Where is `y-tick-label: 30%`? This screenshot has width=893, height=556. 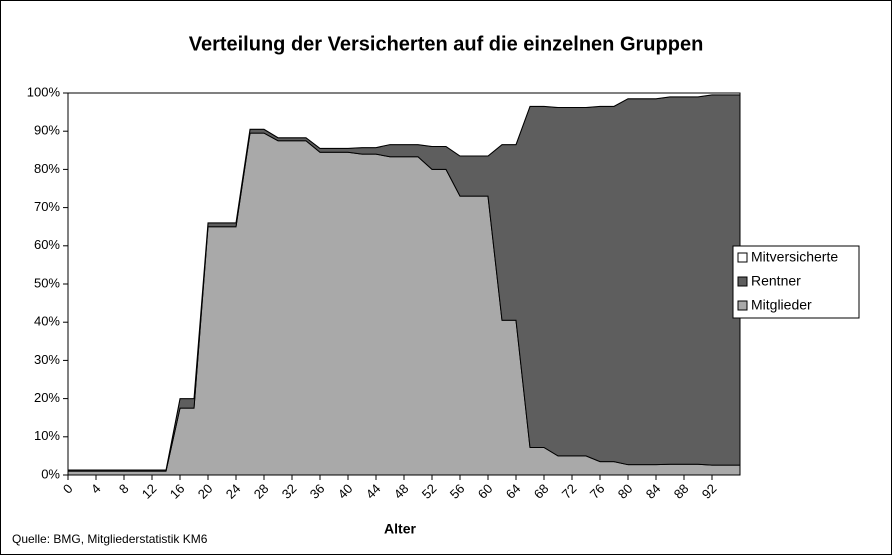 y-tick-label: 30% is located at coordinates (47, 359).